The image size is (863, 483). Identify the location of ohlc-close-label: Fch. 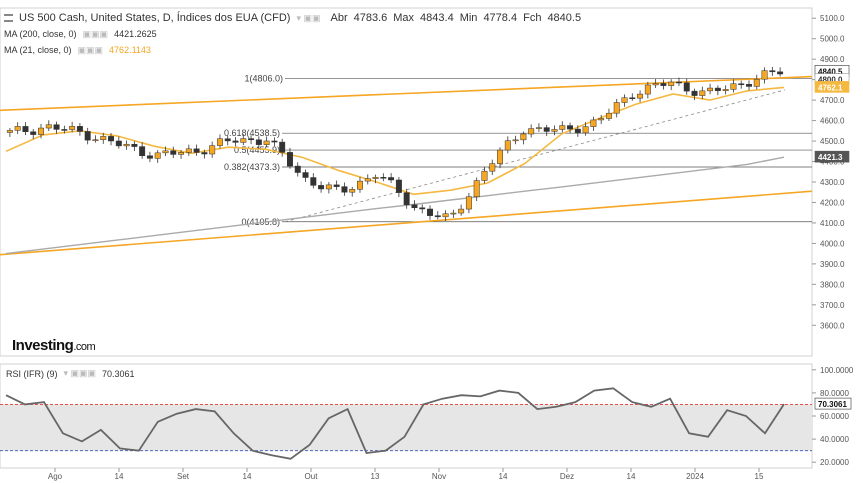
(532, 18).